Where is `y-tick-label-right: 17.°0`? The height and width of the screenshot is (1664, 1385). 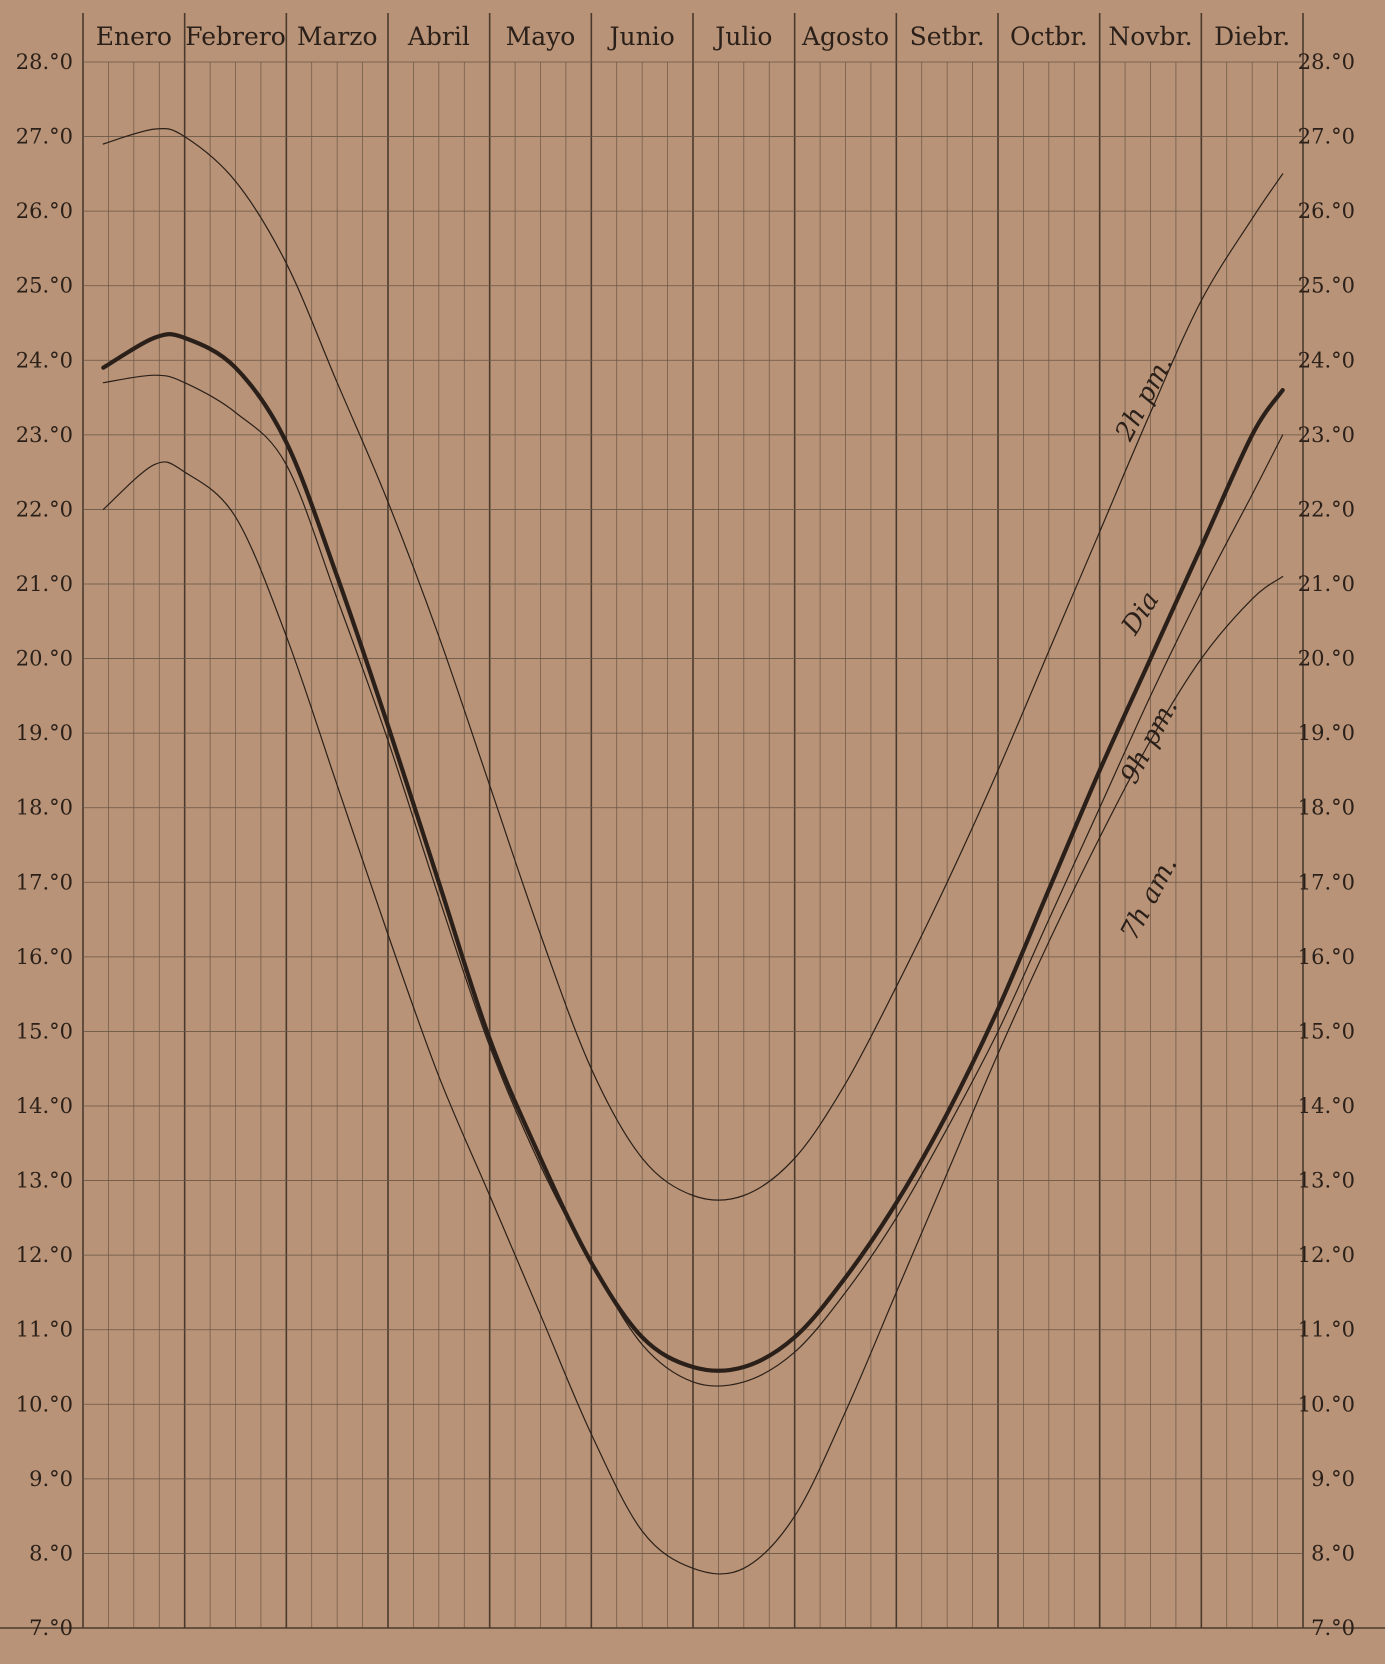 y-tick-label-right: 17.°0 is located at coordinates (1326, 882).